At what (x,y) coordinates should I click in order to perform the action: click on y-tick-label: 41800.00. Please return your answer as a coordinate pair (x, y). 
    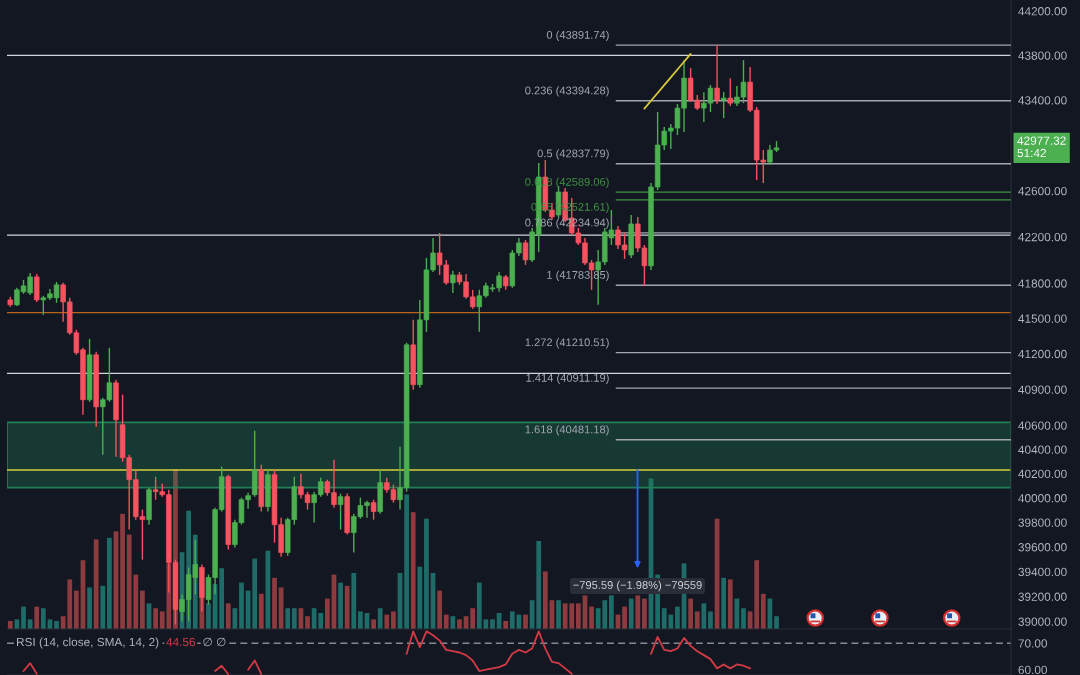
    Looking at the image, I should click on (1042, 283).